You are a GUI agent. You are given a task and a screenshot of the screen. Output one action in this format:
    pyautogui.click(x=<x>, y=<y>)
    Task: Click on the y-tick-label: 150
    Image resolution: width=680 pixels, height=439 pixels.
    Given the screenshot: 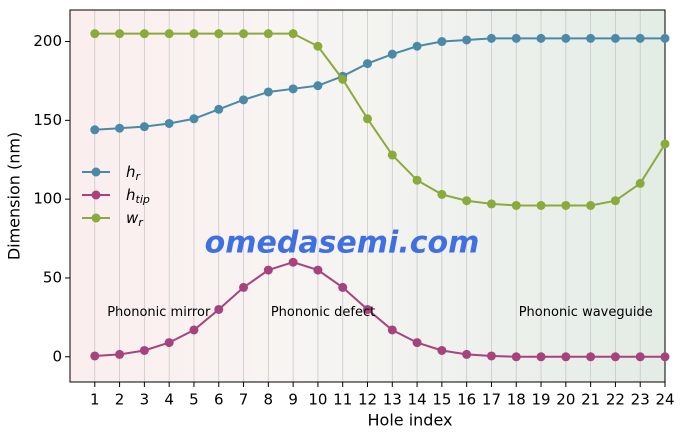 What is the action you would take?
    pyautogui.click(x=47, y=120)
    